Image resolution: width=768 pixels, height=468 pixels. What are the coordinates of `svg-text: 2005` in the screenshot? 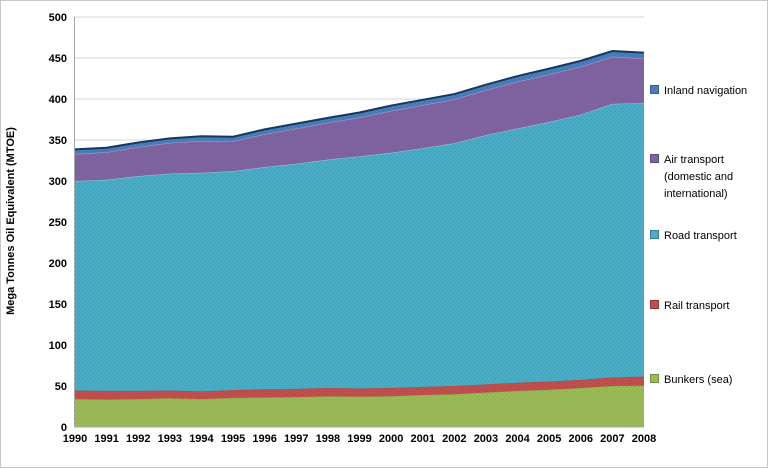 It's located at (549, 439).